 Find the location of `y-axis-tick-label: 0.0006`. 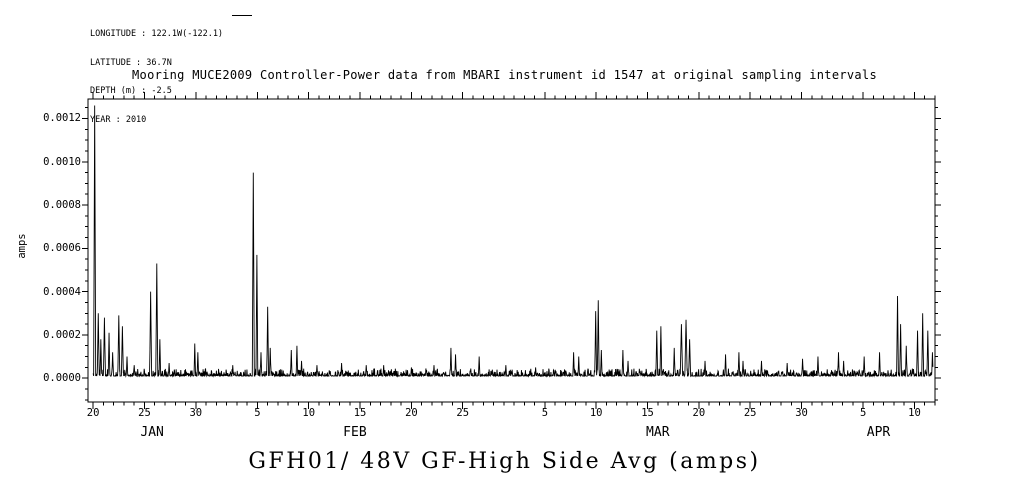

y-axis-tick-label: 0.0006 is located at coordinates (62, 248).